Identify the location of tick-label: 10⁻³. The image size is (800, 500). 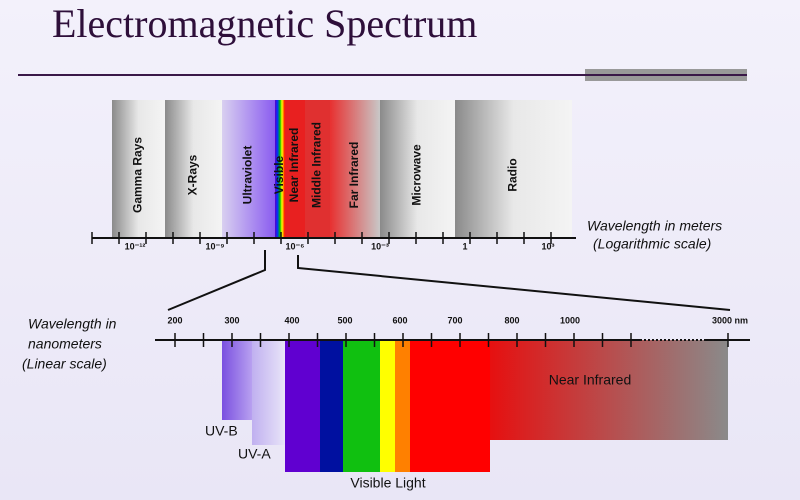
(380, 246).